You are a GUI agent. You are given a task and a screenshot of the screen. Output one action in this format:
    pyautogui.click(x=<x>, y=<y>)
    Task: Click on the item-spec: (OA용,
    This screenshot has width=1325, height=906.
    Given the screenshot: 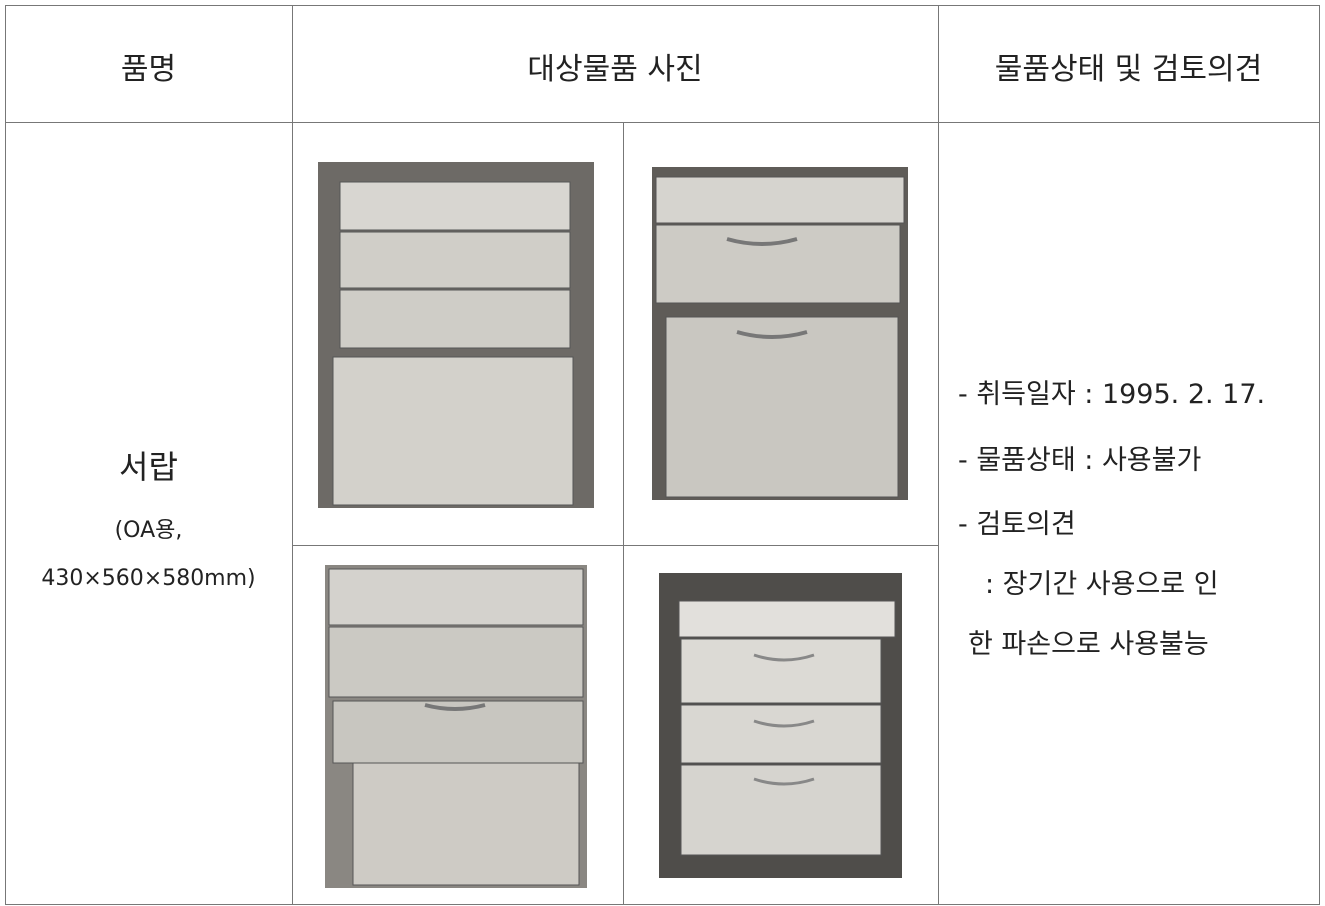 What is the action you would take?
    pyautogui.click(x=148, y=530)
    